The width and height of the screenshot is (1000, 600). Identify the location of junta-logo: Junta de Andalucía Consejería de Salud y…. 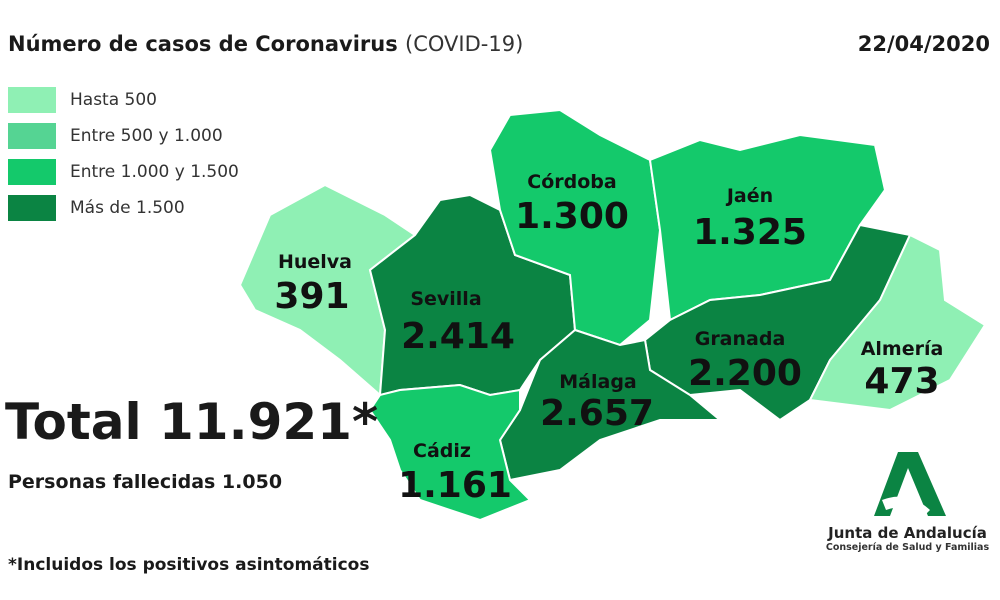
(907, 501).